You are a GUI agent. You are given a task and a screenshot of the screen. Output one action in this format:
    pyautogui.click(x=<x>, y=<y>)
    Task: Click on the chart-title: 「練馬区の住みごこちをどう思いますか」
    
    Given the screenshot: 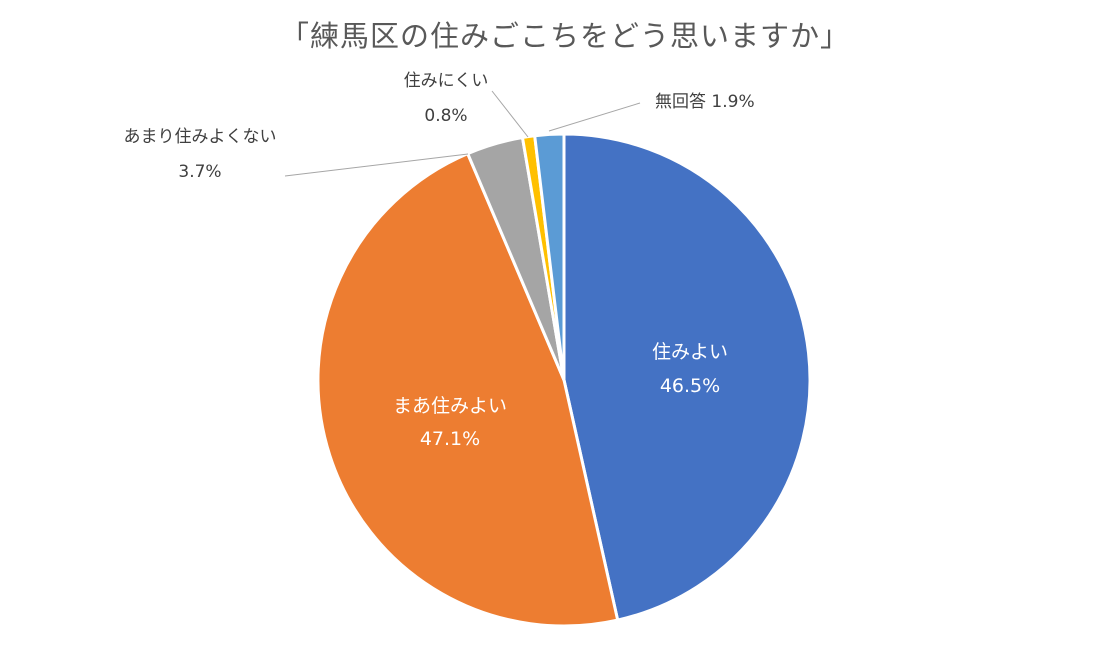 What is the action you would take?
    pyautogui.click(x=565, y=36)
    